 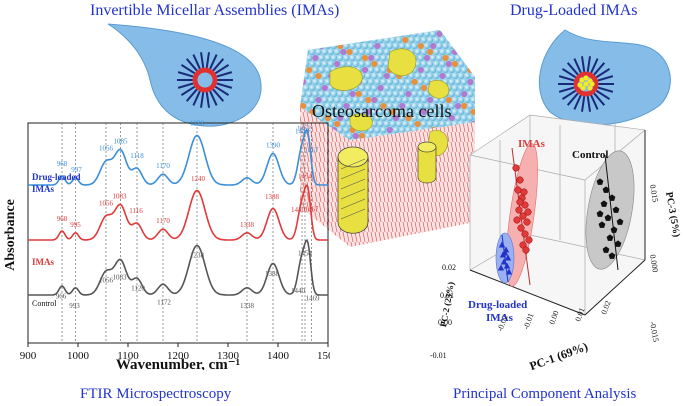 What do you see at coordinates (197, 256) in the screenshot?
I see `ftir-peak-label: 1238` at bounding box center [197, 256].